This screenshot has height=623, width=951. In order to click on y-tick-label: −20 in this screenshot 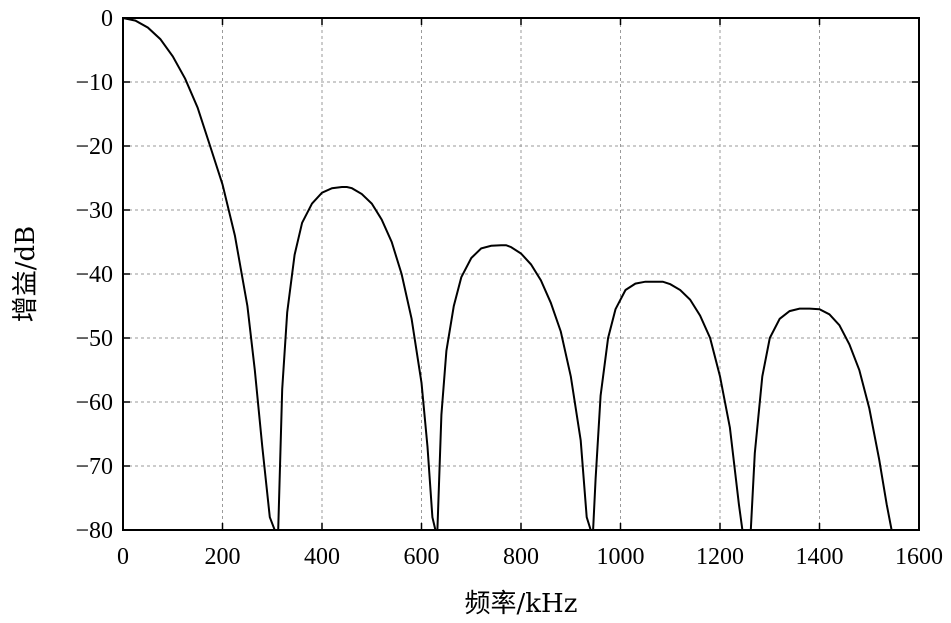, I will do `click(94, 147)`.